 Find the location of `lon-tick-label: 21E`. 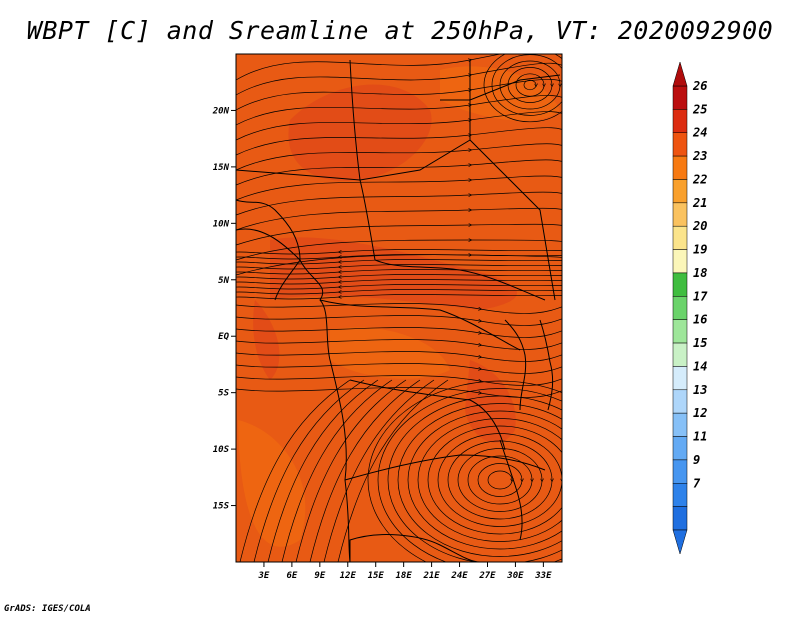

lon-tick-label: 21E is located at coordinates (431, 576).